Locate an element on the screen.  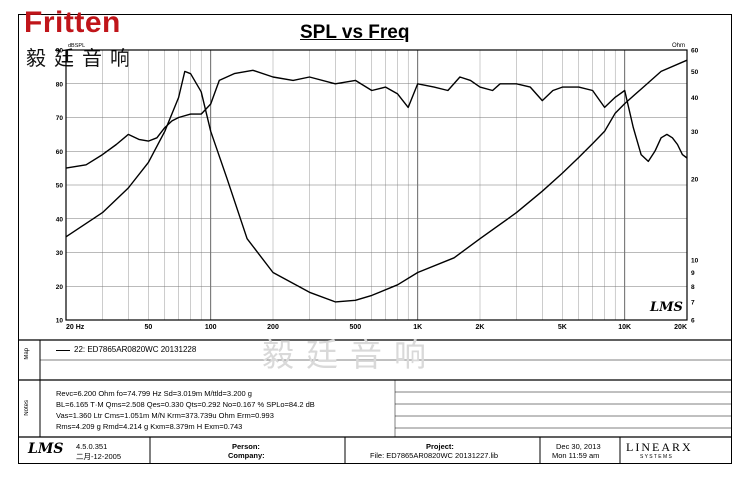
x-tick-label: 2K is located at coordinates (480, 327).